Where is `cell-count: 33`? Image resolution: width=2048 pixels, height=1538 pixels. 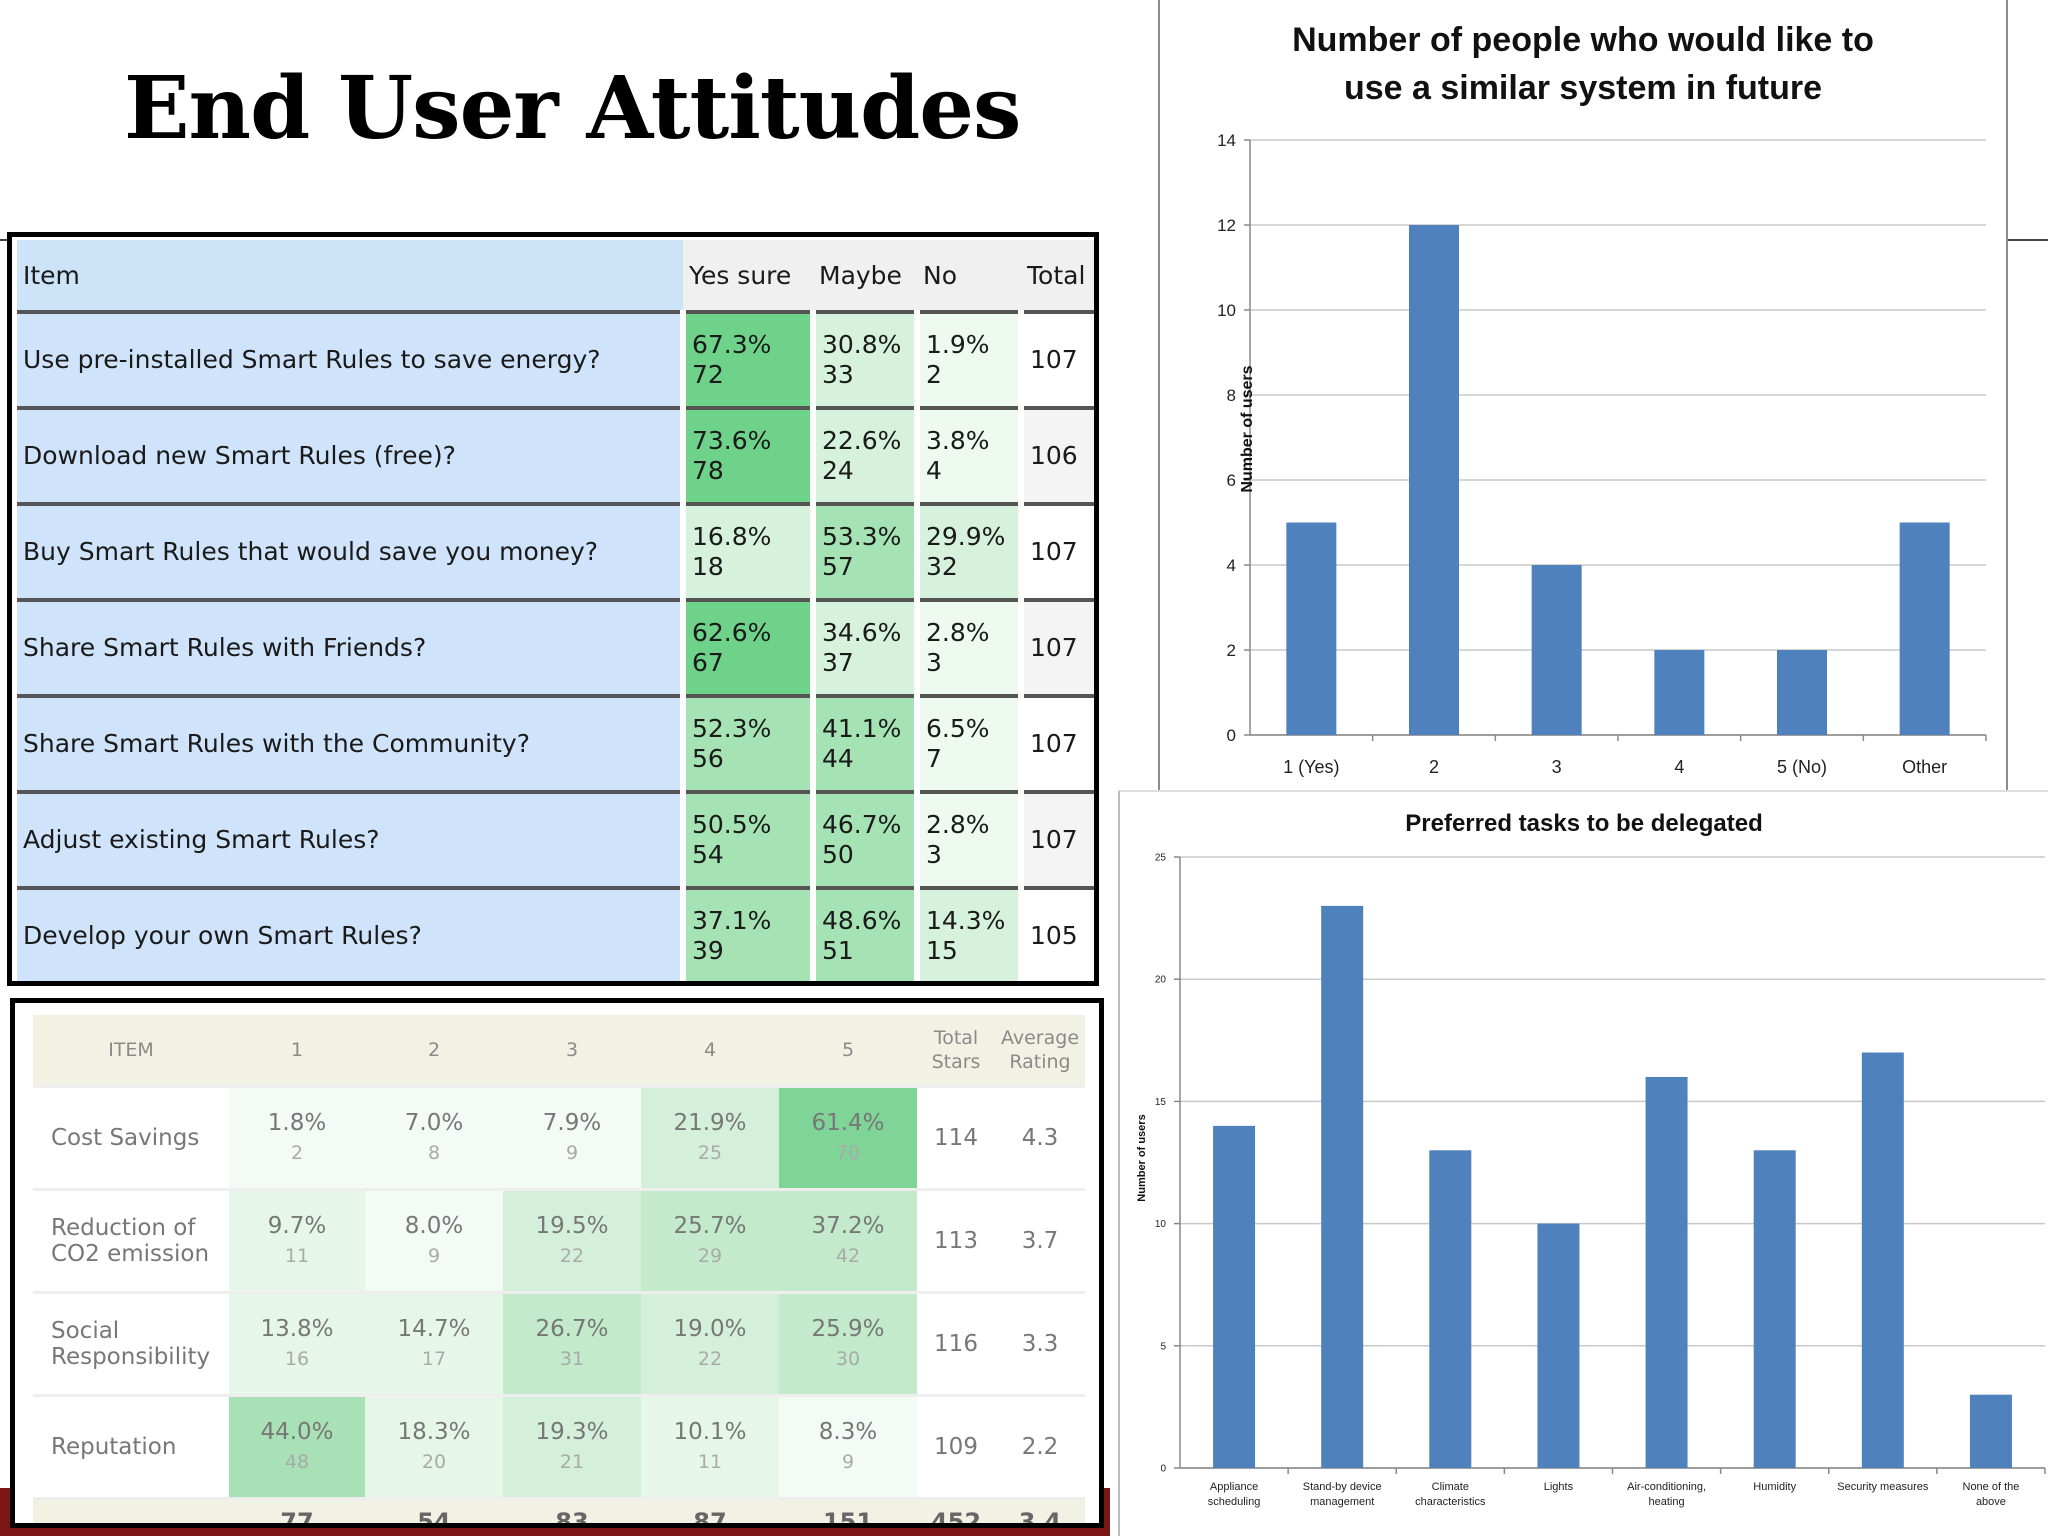 cell-count: 33 is located at coordinates (838, 374).